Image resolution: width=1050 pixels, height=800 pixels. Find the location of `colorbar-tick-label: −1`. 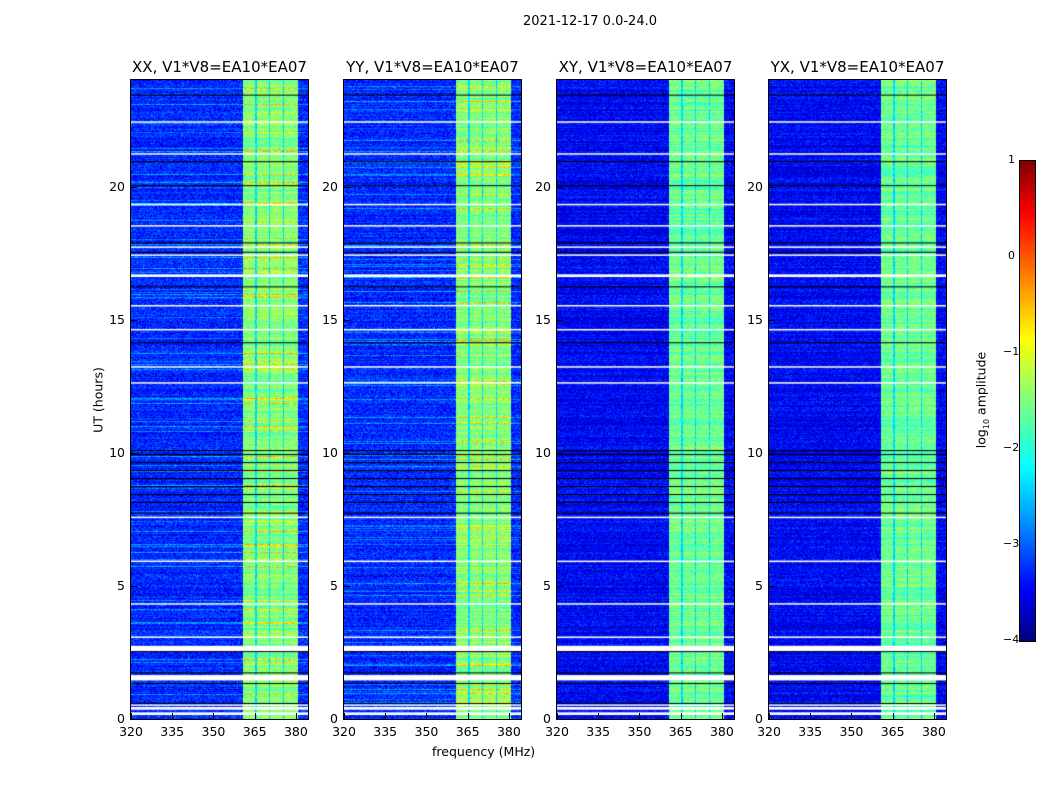

colorbar-tick-label: −1 is located at coordinates (1011, 351).